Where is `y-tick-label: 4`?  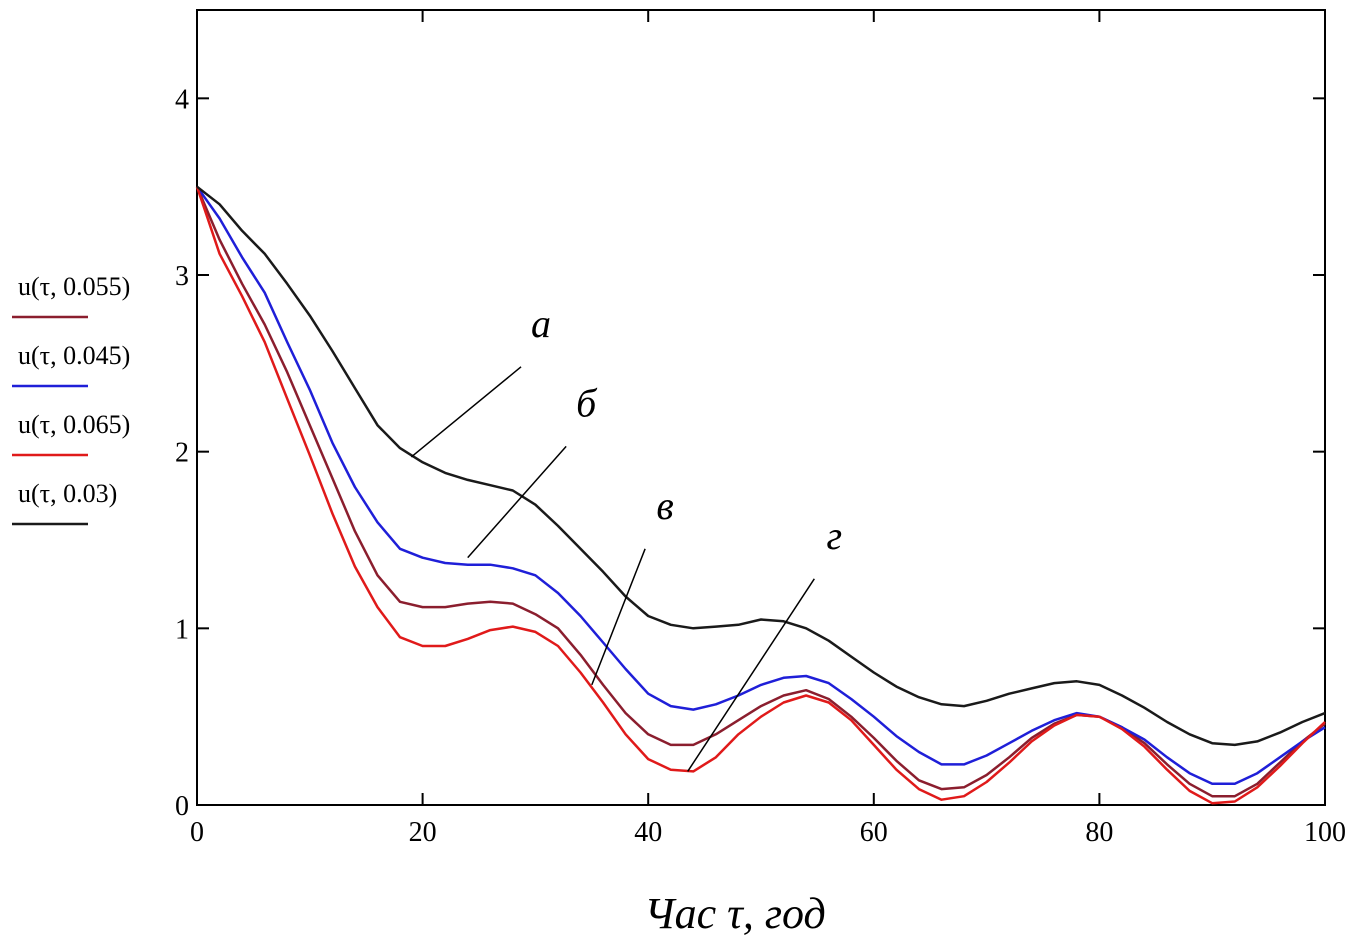 y-tick-label: 4 is located at coordinates (182, 99).